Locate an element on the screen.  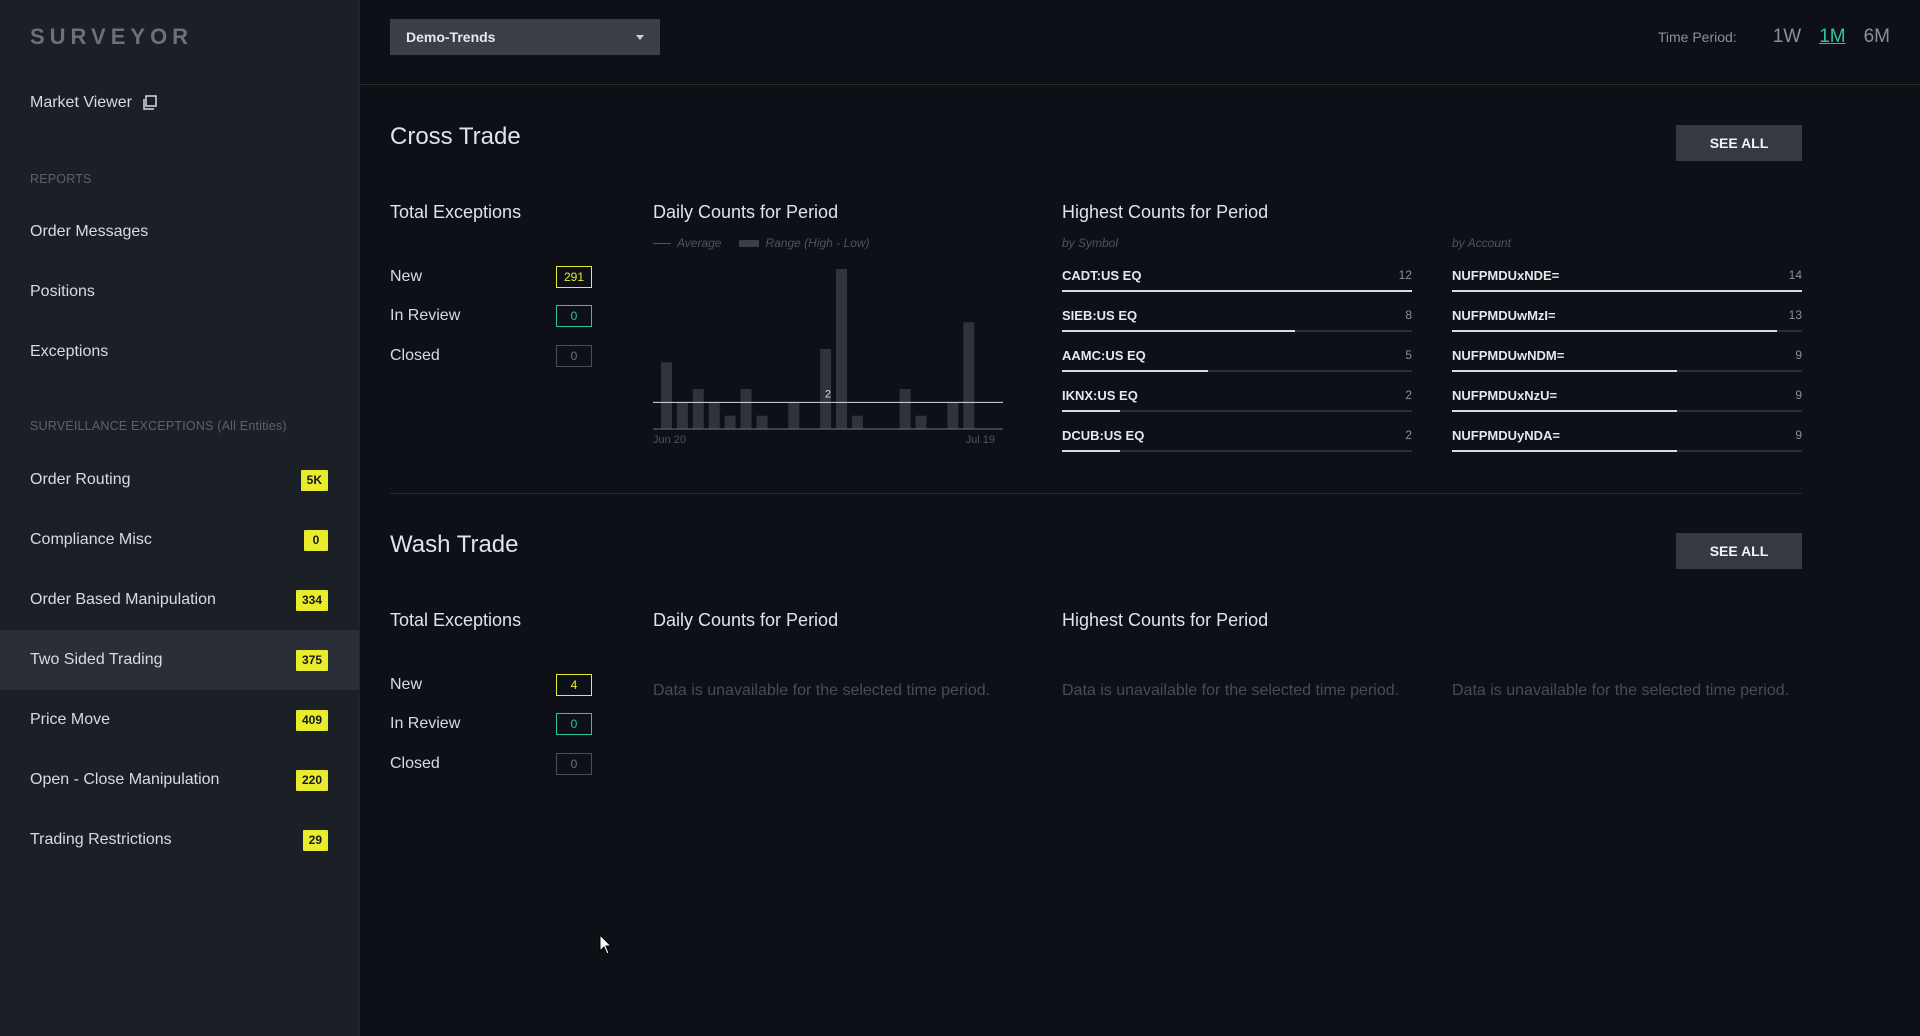
sidebar-item-trading-restrictions: Trading Restrictions 29 is located at coordinates (179, 840).